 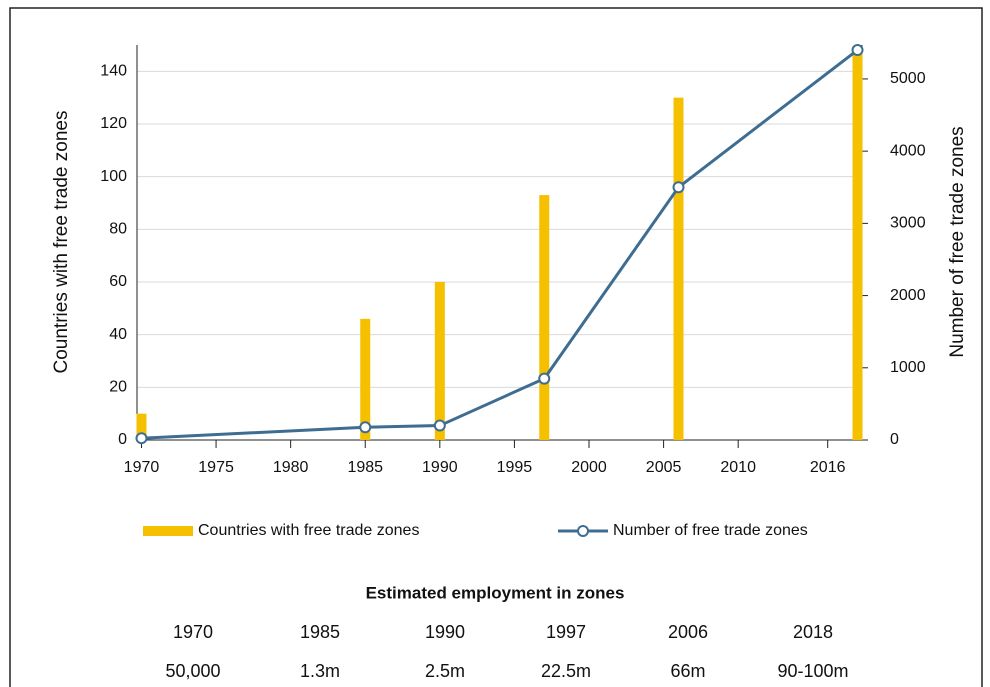 I want to click on x-tick-label: 1985, so click(x=365, y=467).